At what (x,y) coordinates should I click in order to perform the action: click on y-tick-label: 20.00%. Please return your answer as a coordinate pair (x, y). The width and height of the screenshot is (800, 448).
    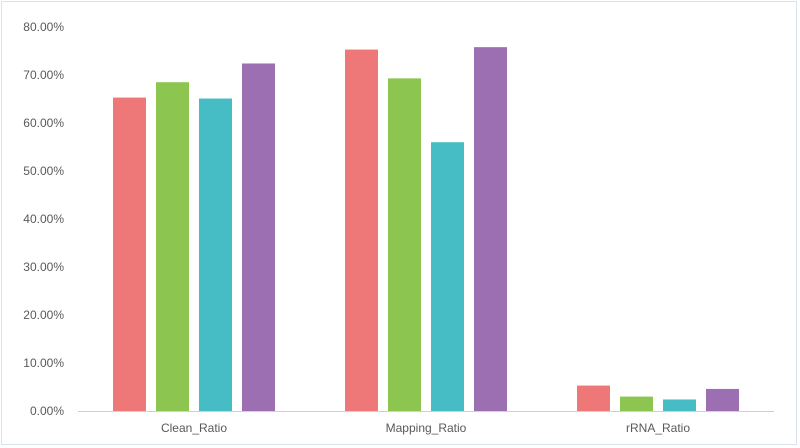
    Looking at the image, I should click on (43, 315).